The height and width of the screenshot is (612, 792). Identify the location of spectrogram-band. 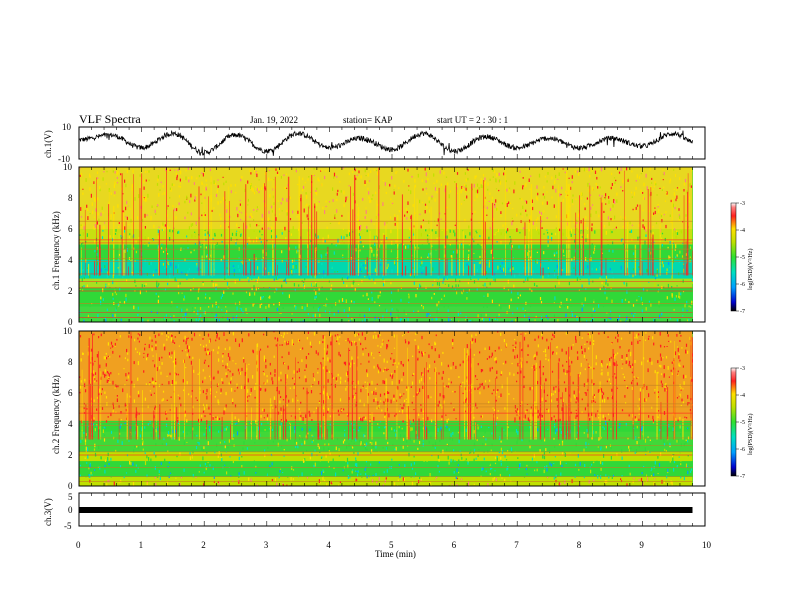
(386, 283).